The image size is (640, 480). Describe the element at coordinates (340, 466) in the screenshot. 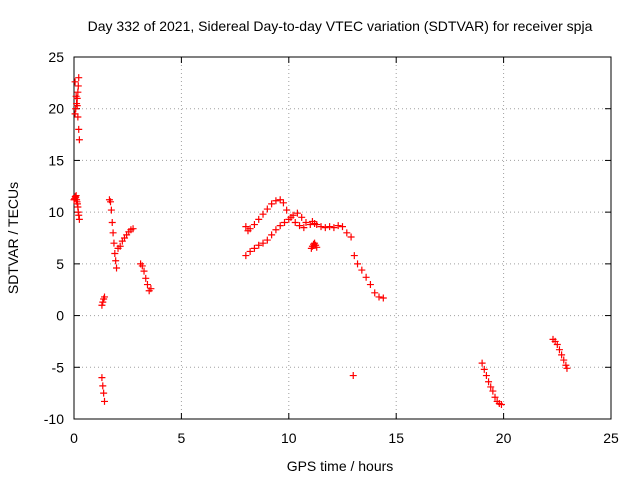

I see `x-axis-label: GPS time / hours` at that location.